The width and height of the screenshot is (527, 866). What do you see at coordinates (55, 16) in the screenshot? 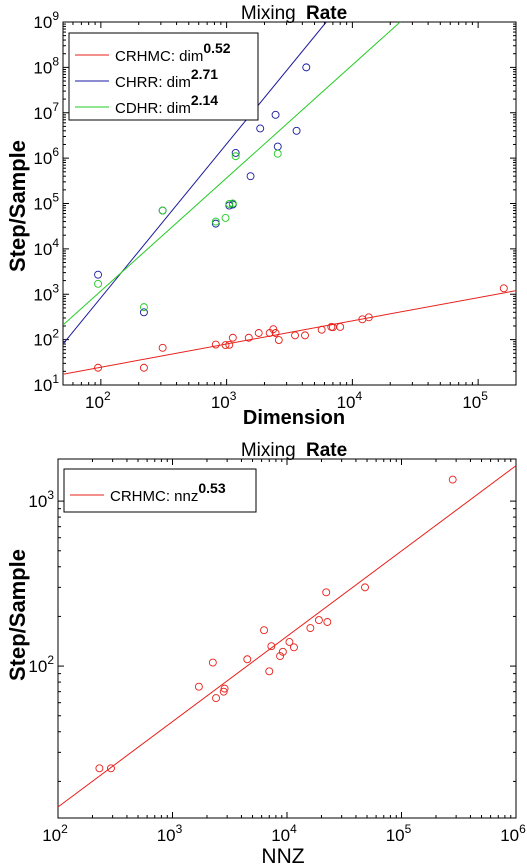
I see `top-y-tick-exp: 9` at bounding box center [55, 16].